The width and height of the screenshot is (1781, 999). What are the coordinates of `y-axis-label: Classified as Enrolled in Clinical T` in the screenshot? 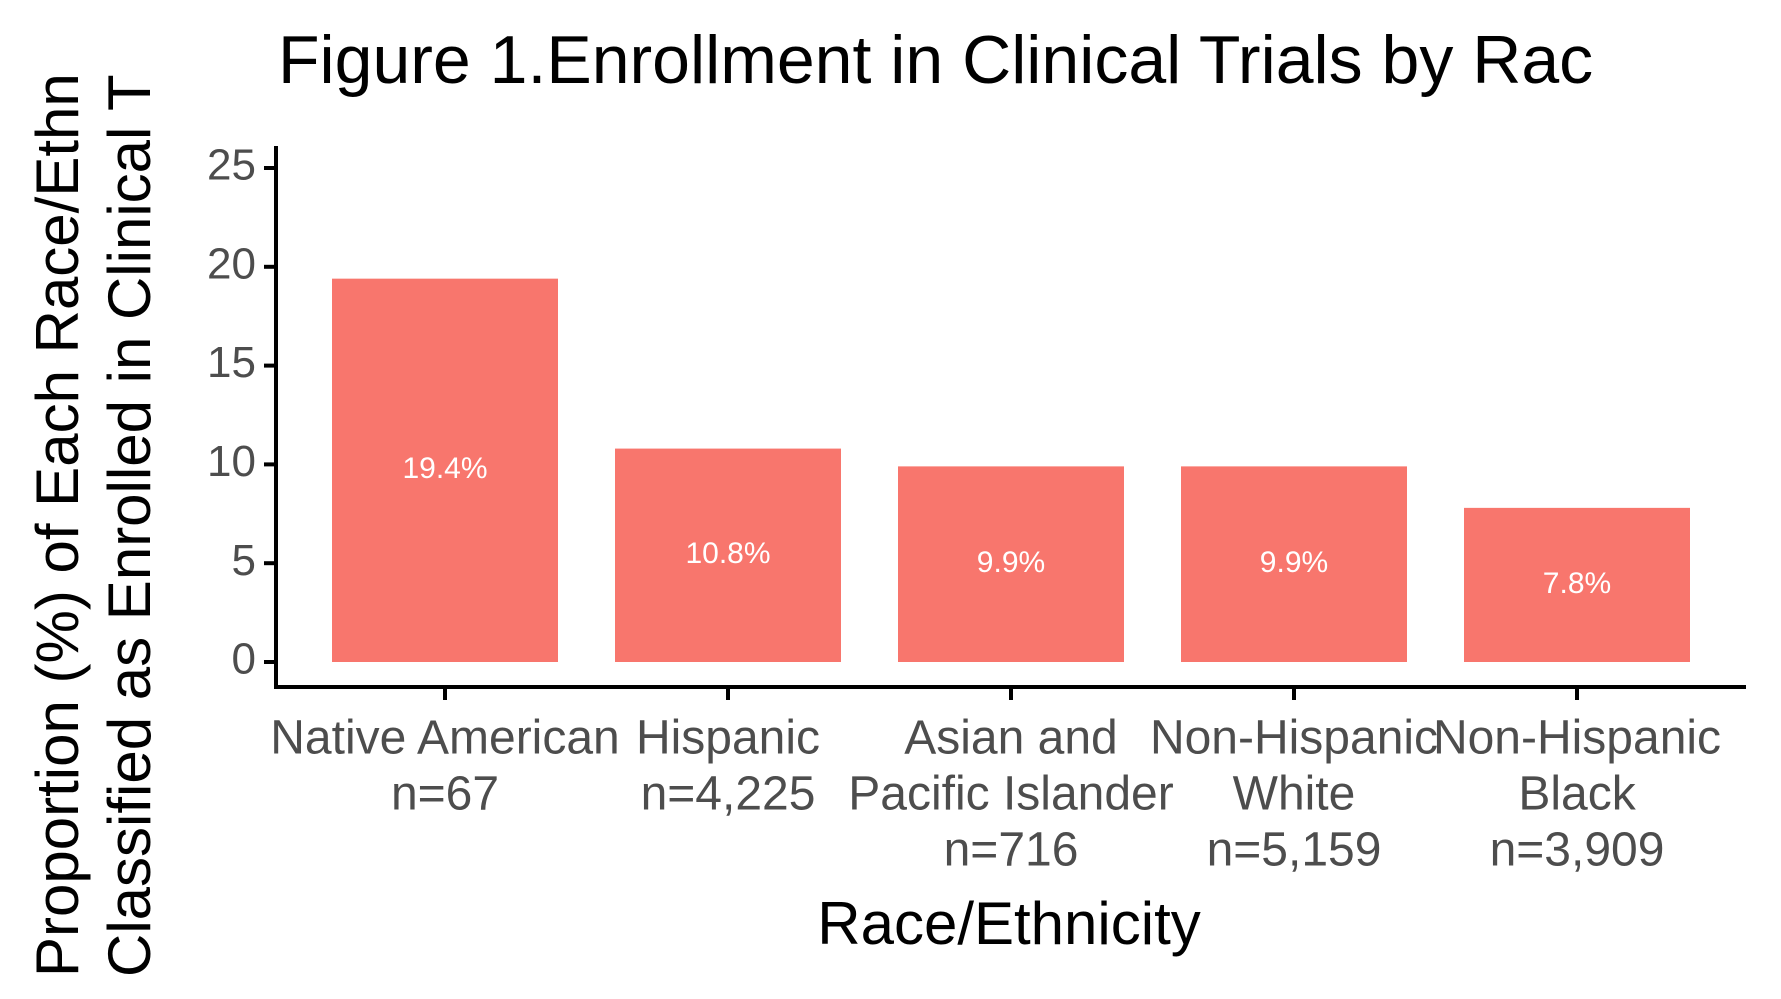 It's located at (129, 525).